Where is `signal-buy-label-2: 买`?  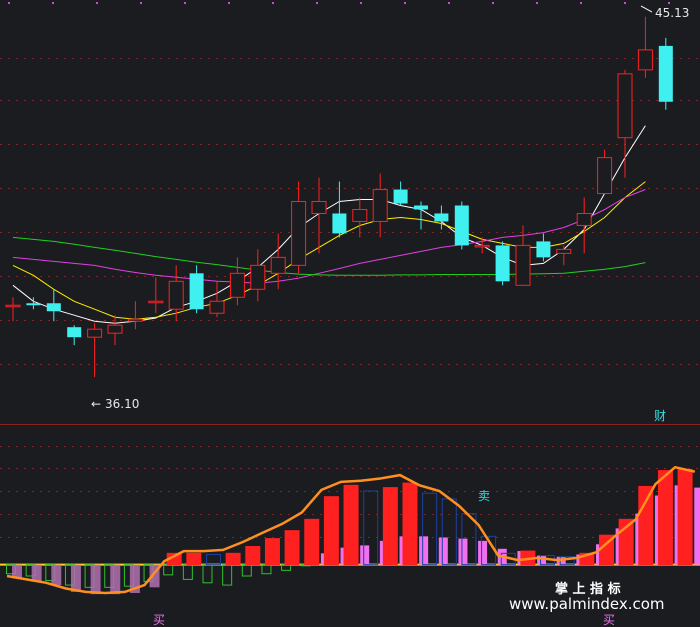
signal-buy-label-2: 买 is located at coordinates (609, 620).